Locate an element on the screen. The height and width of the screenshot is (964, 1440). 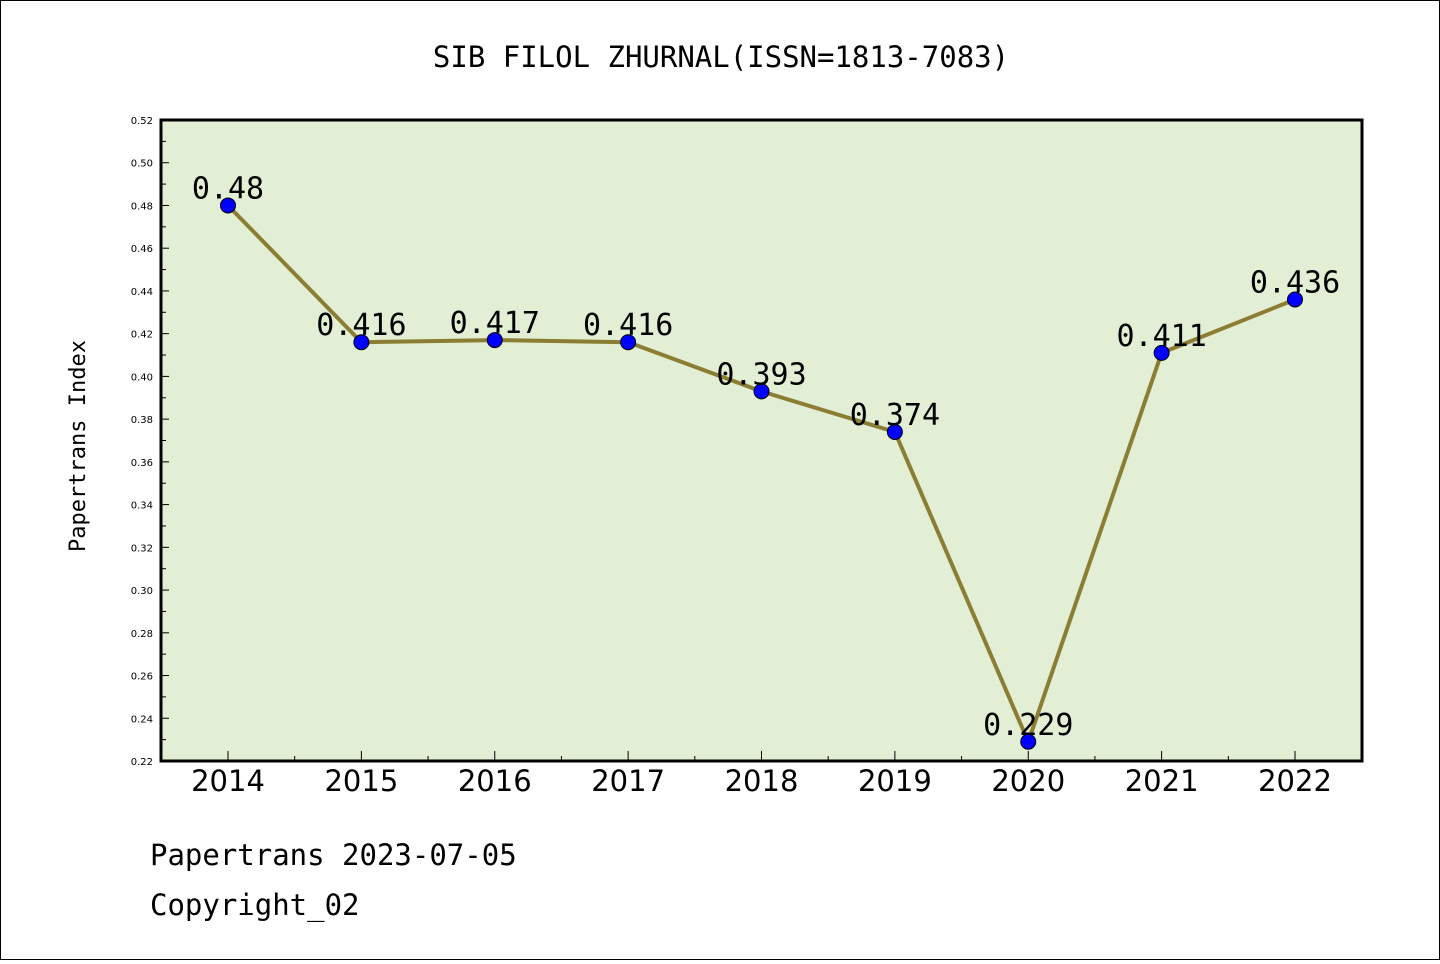
footer-copyright: Copyright_02 is located at coordinates (255, 905).